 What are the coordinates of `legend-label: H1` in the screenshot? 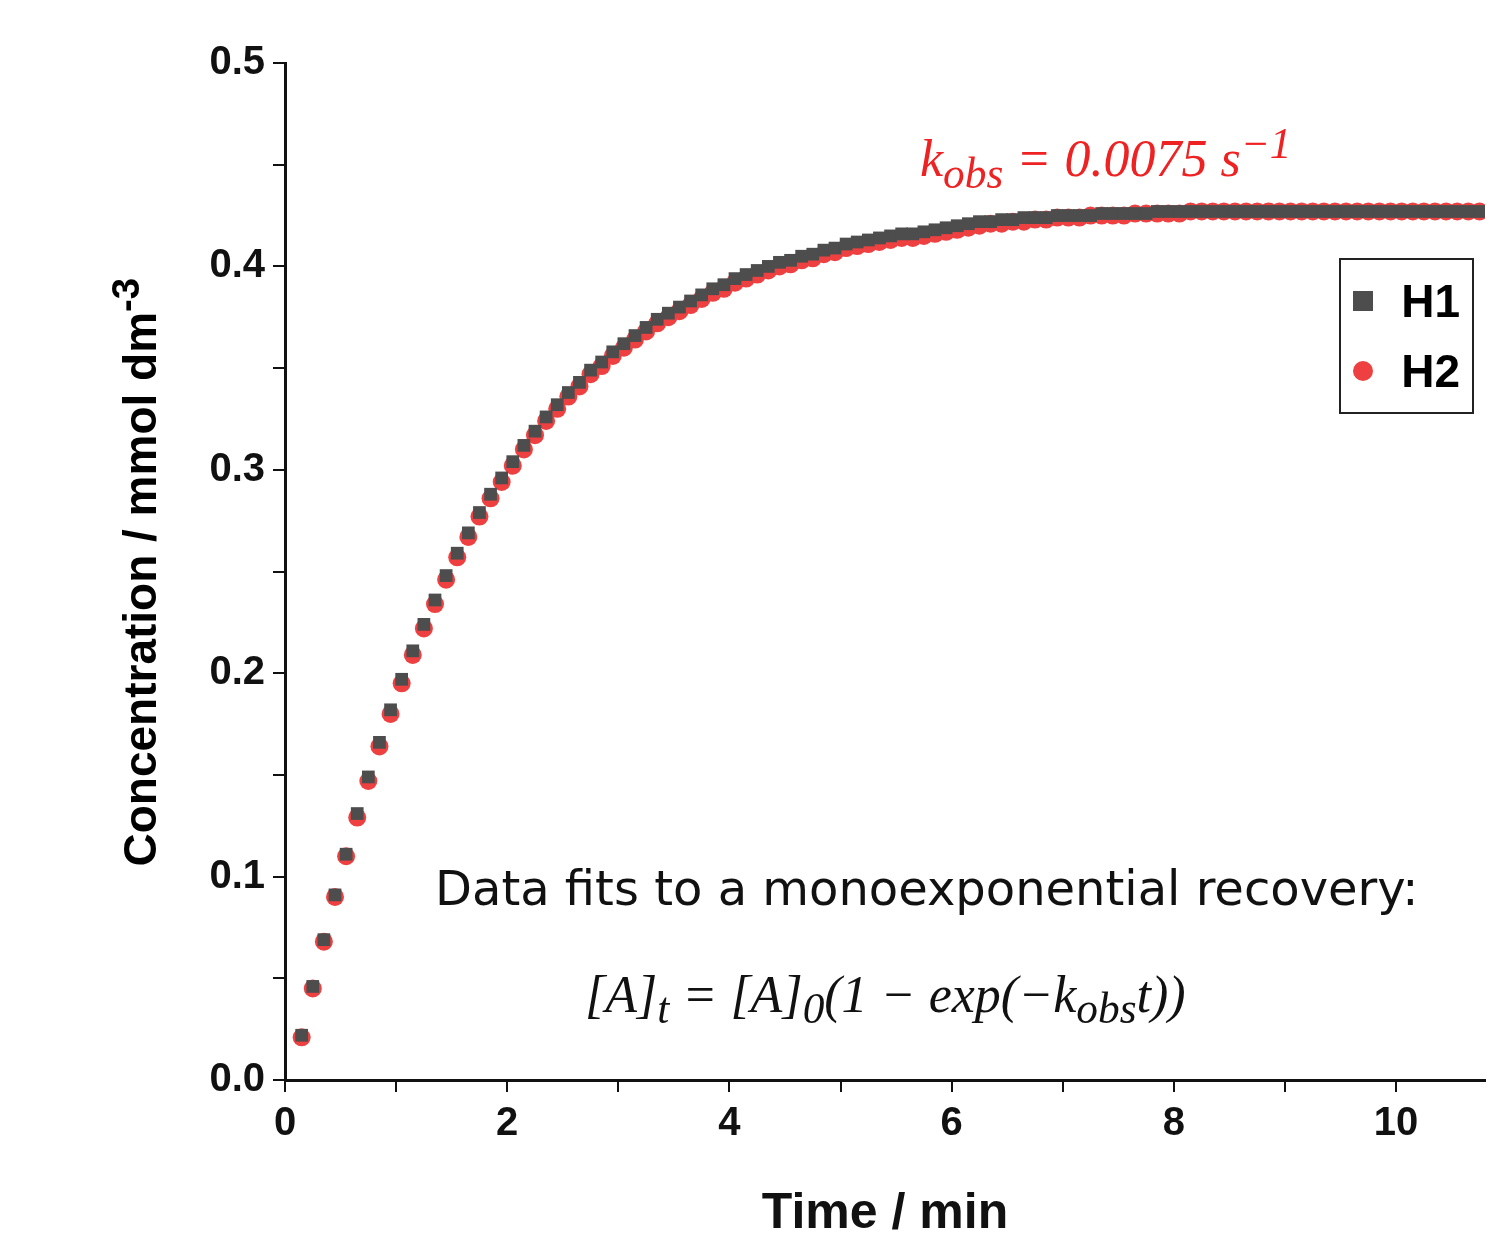 It's located at (1430, 301).